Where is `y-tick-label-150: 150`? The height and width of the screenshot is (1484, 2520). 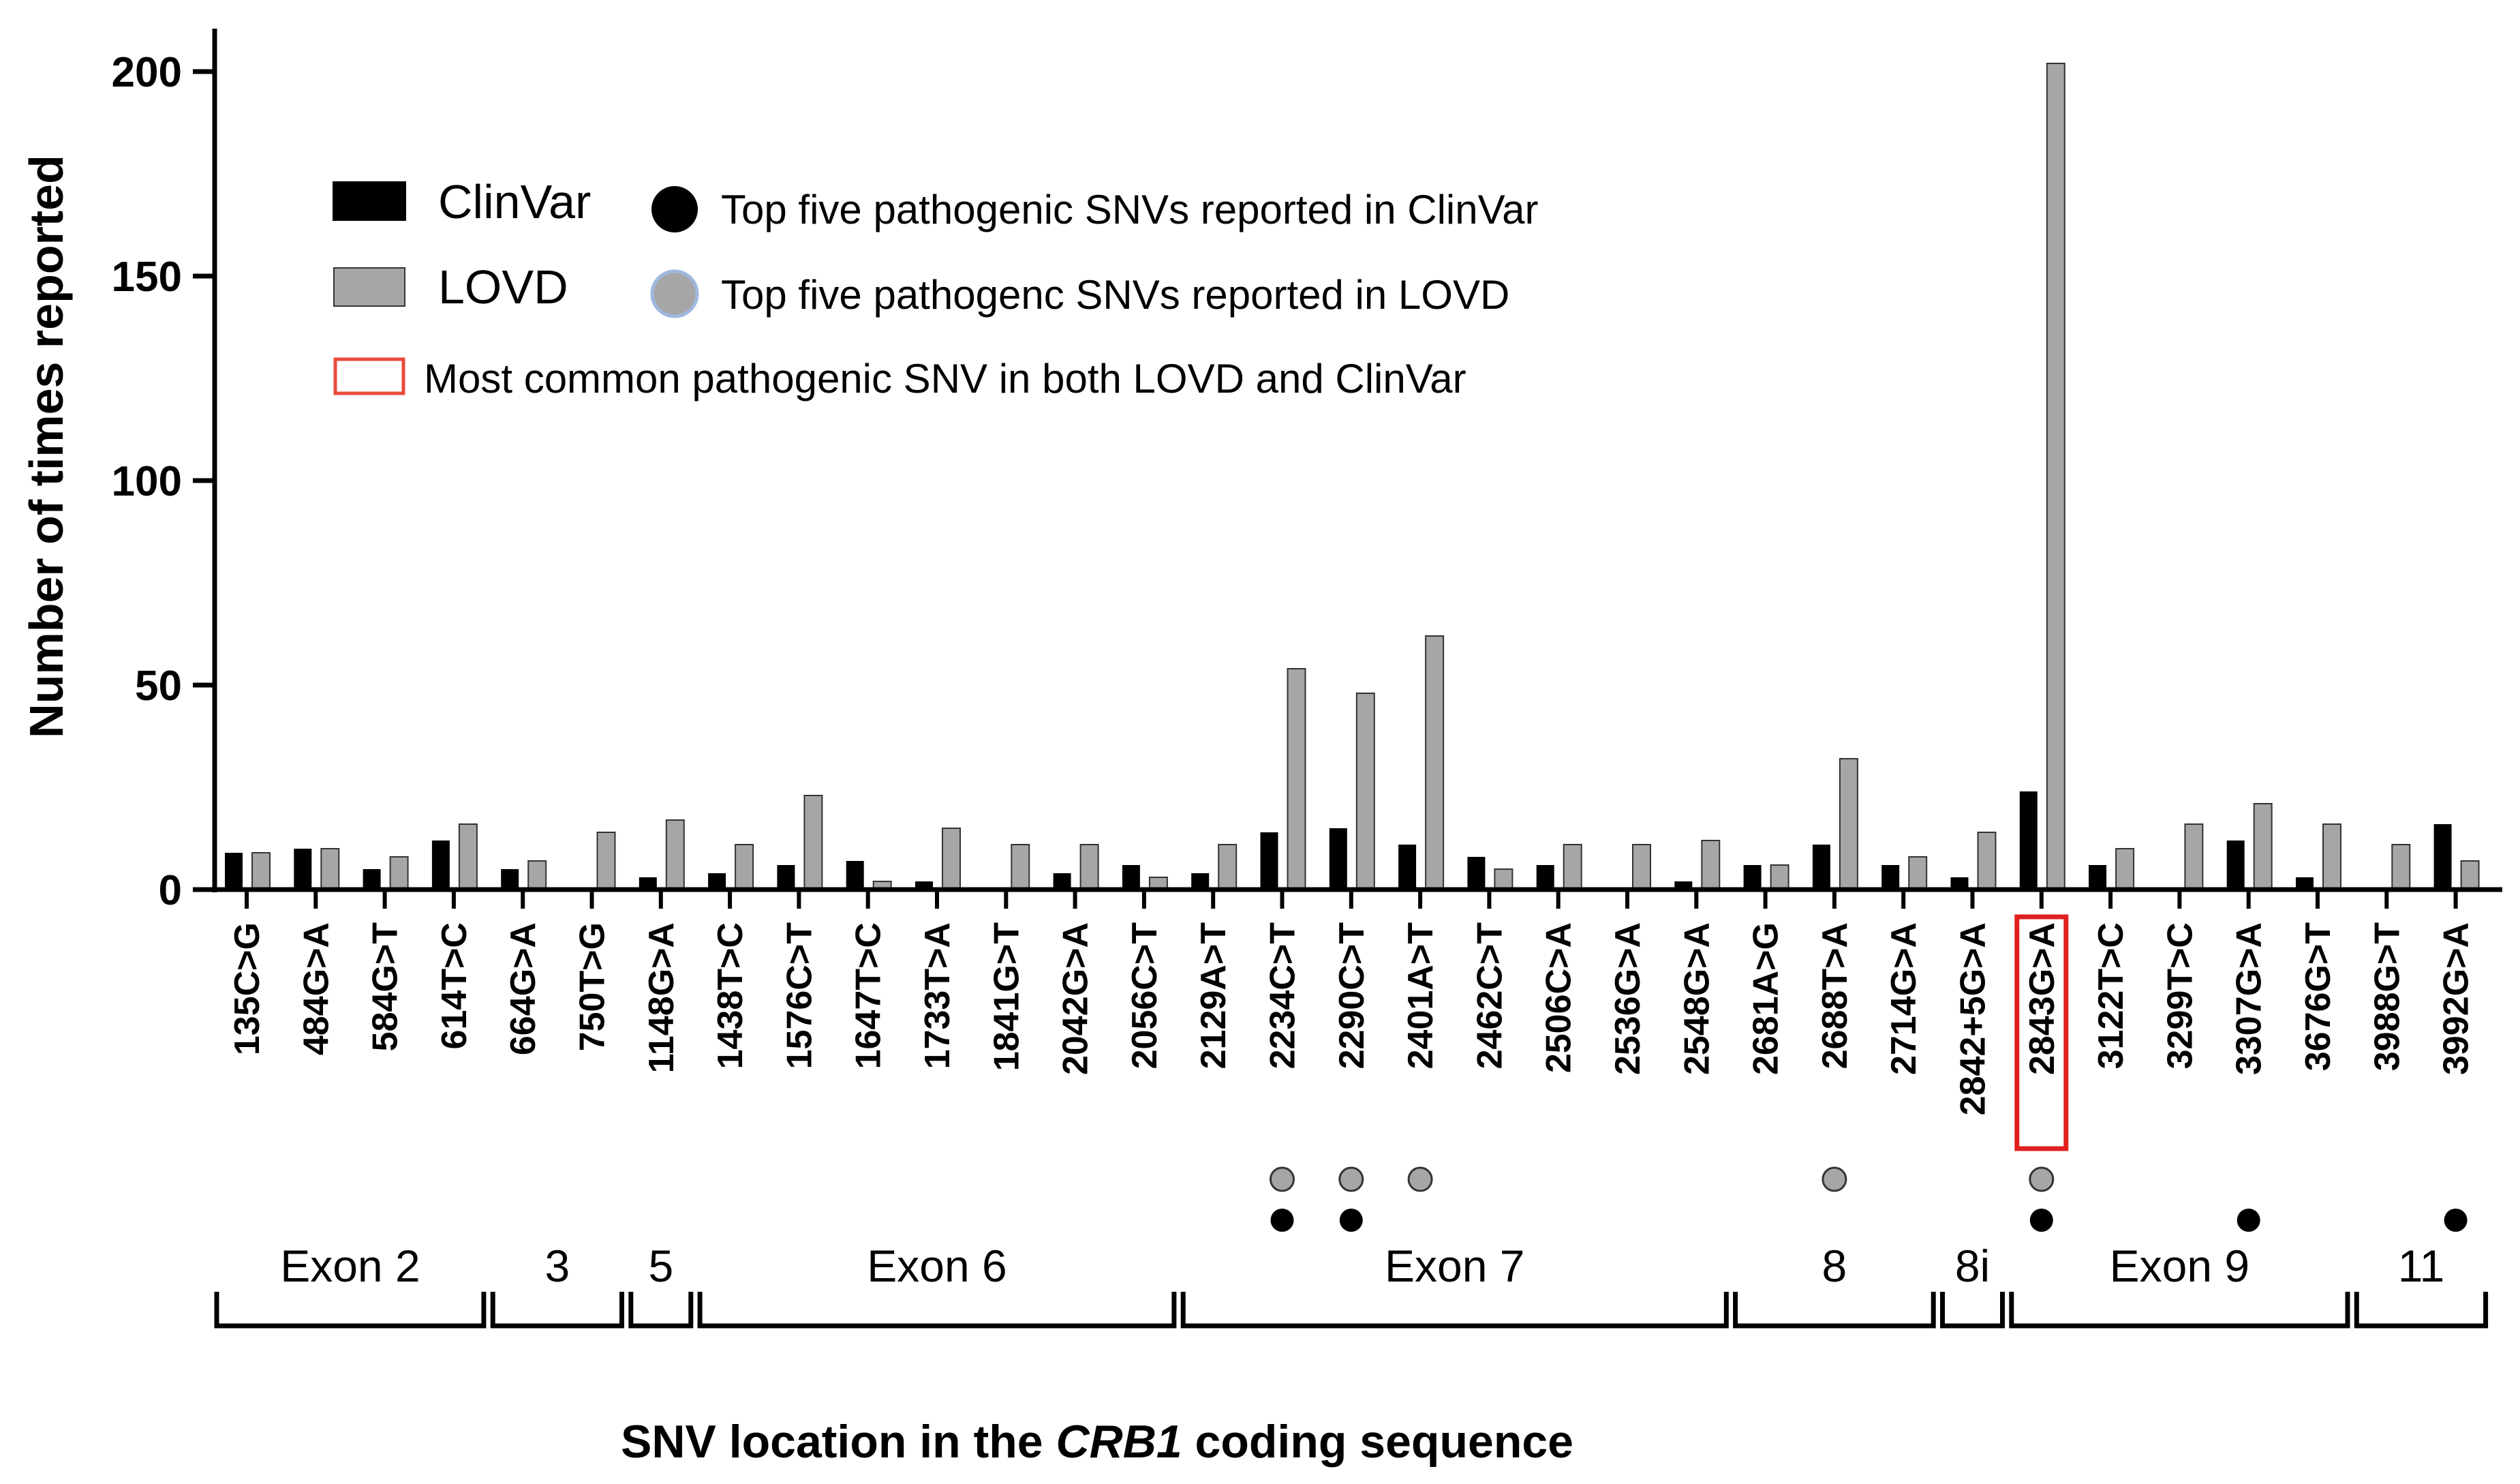 y-tick-label-150: 150 is located at coordinates (147, 277).